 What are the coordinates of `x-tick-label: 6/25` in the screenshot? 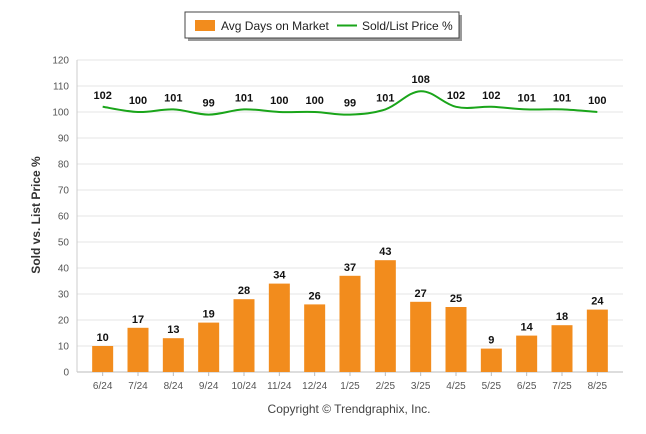 It's located at (527, 386).